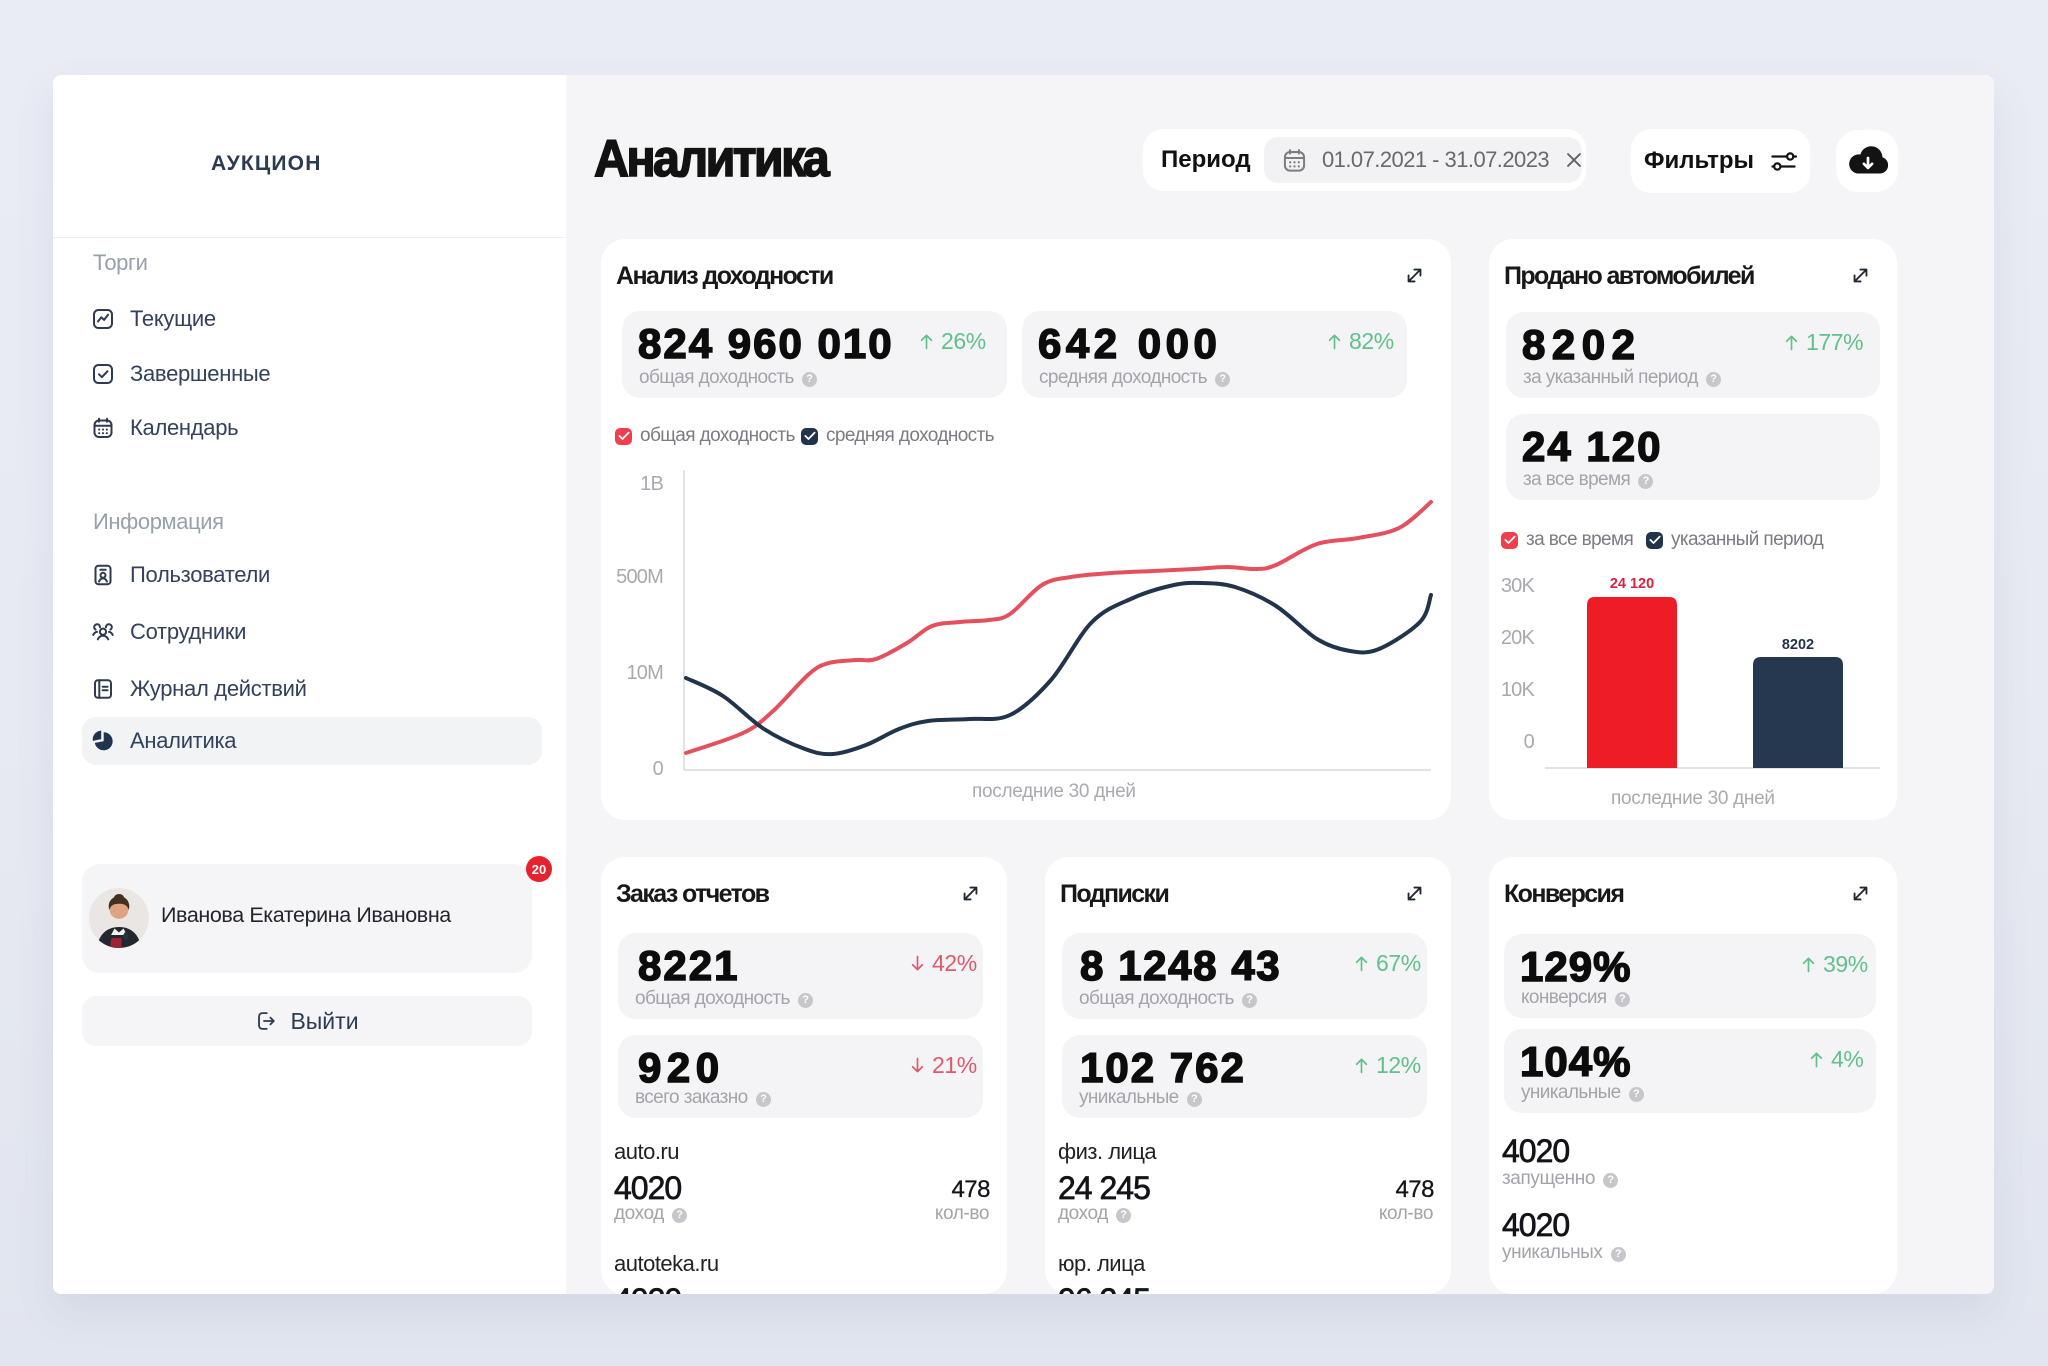 The image size is (2048, 1366). What do you see at coordinates (1798, 645) in the screenshot?
I see `svg-text: 8202` at bounding box center [1798, 645].